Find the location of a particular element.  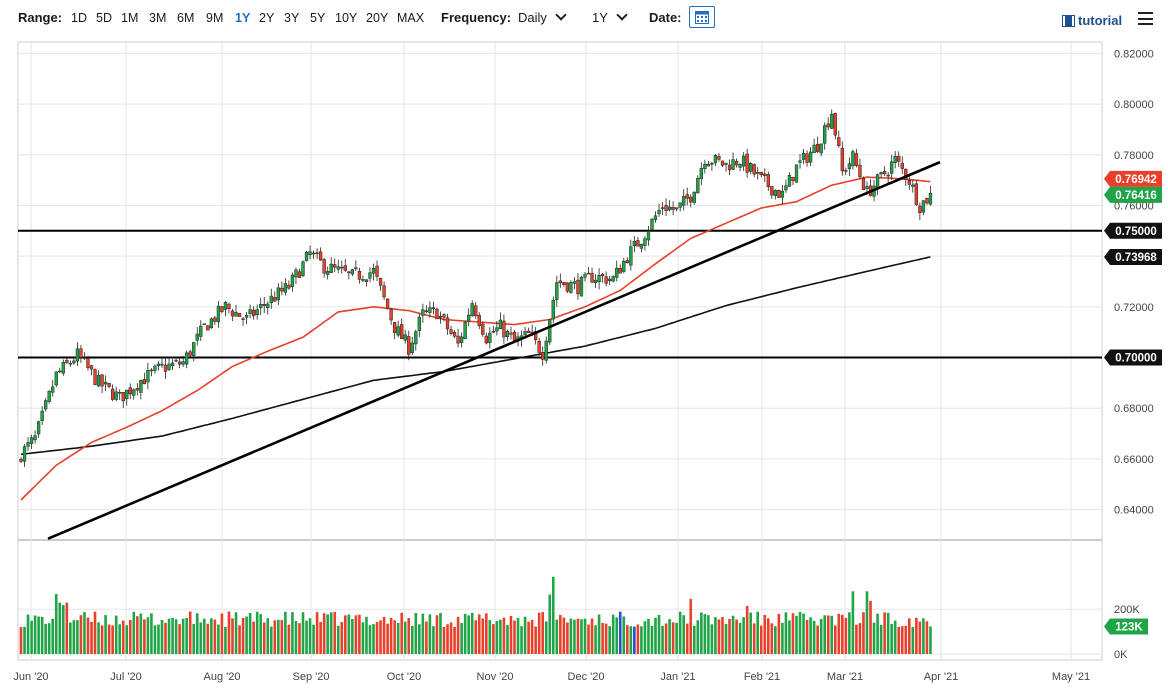

range-5d: 5D is located at coordinates (104, 18).